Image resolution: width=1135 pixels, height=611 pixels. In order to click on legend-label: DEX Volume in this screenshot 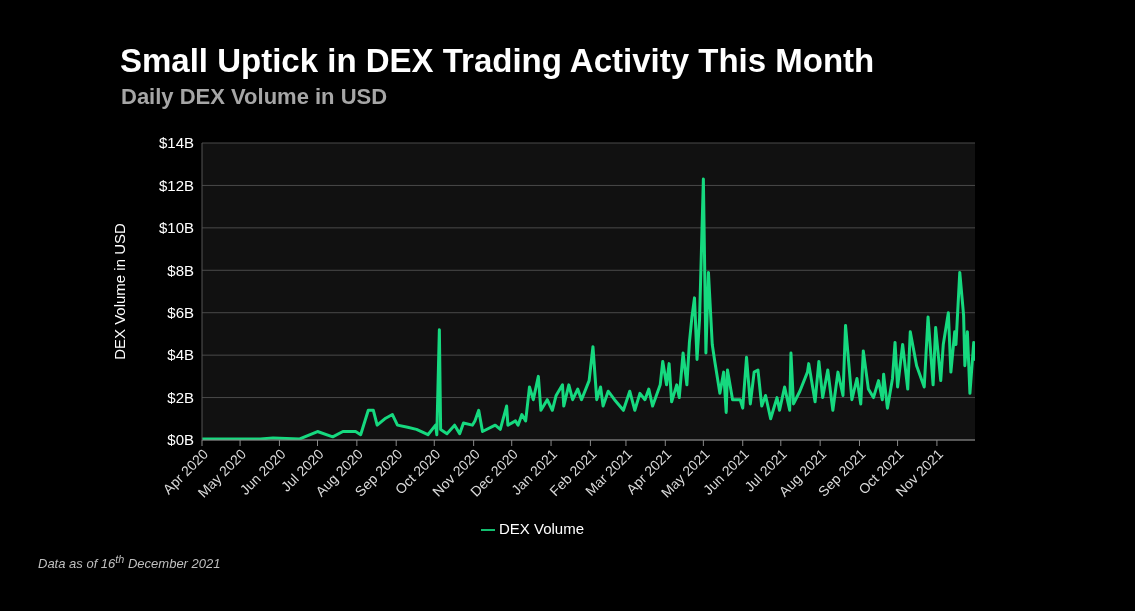, I will do `click(541, 528)`.